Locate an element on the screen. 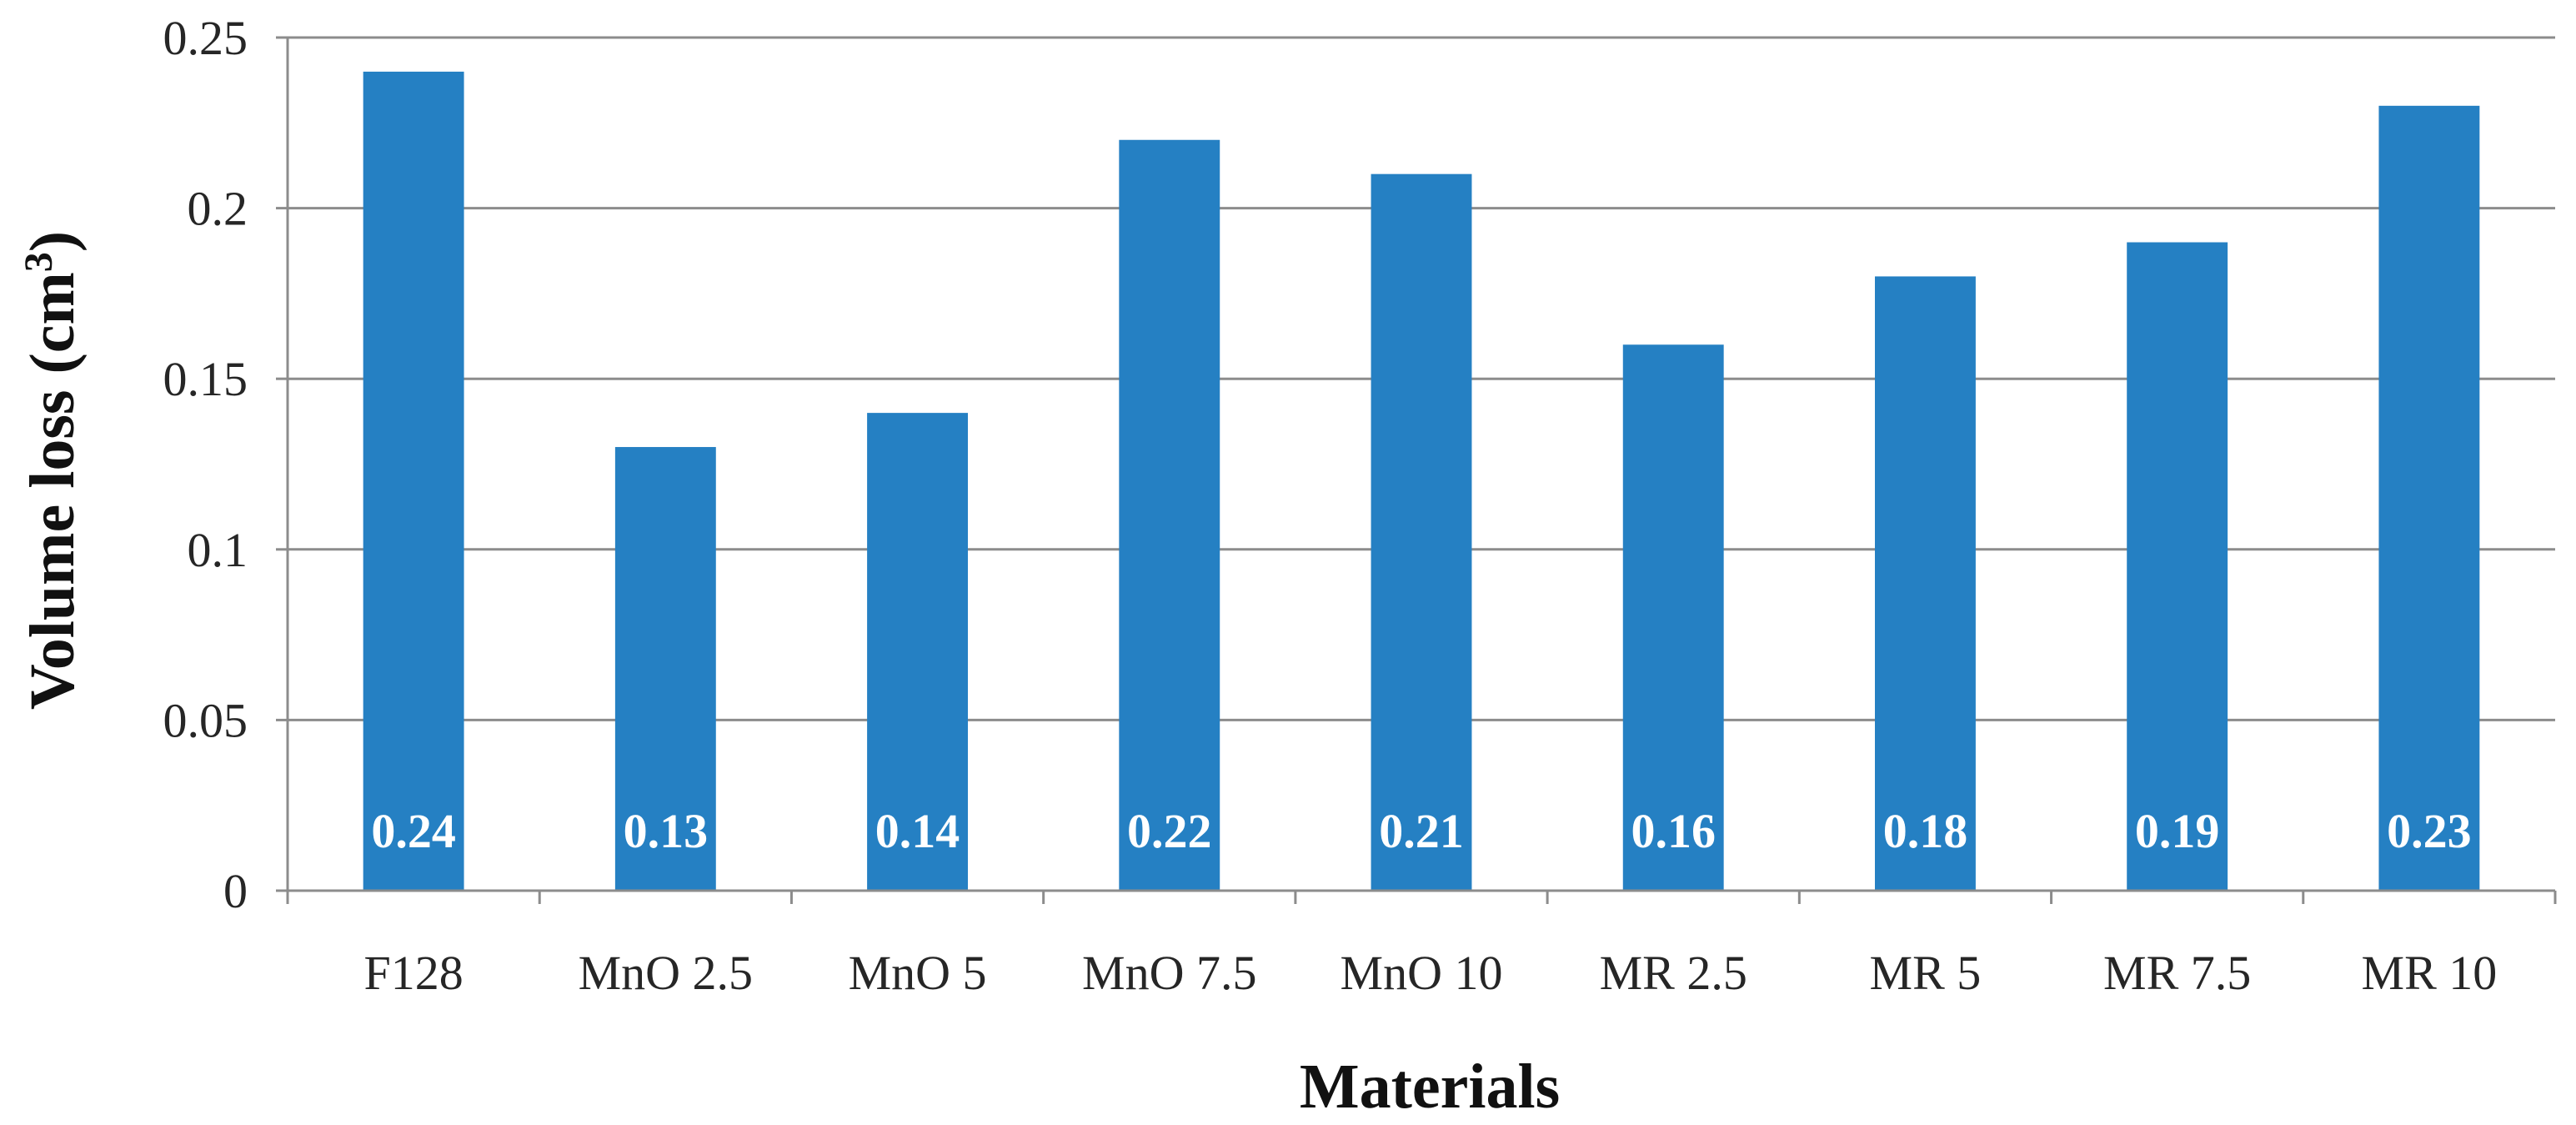  bar-data-label: 0.13 is located at coordinates (666, 831).